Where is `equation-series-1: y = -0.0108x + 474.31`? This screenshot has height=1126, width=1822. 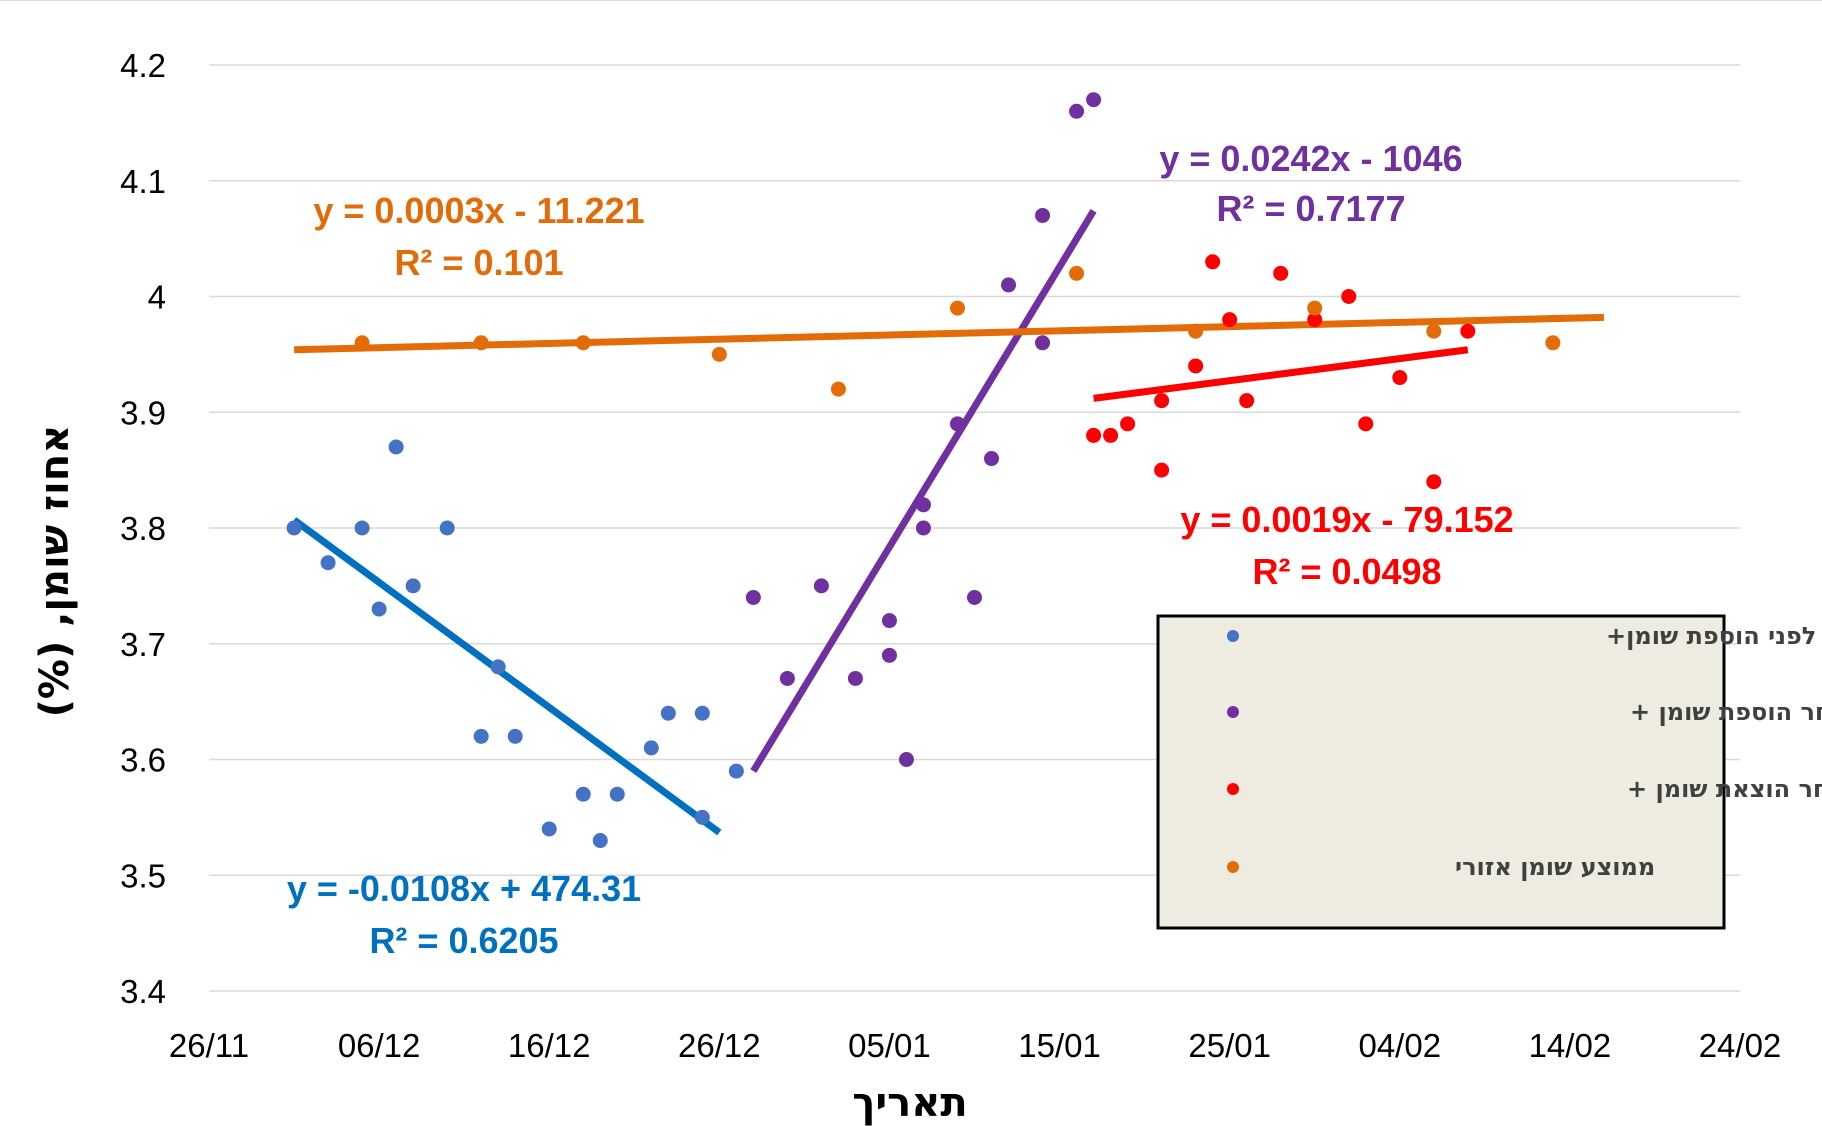 equation-series-1: y = -0.0108x + 474.31 is located at coordinates (464, 888).